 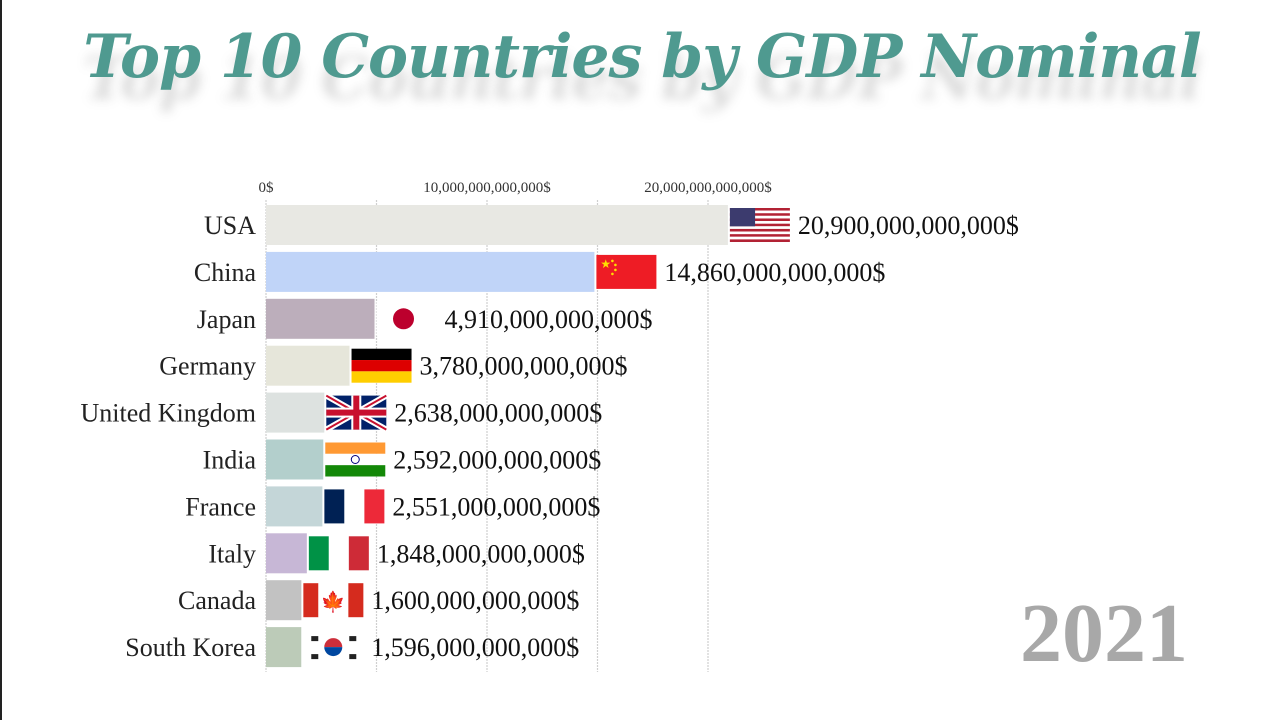 I want to click on x-tick-label: 0$, so click(x=267, y=188).